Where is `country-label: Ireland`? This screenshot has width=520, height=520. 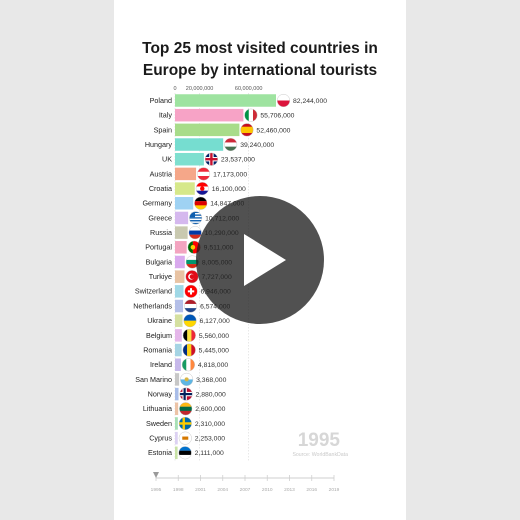
country-label: Ireland is located at coordinates (161, 364).